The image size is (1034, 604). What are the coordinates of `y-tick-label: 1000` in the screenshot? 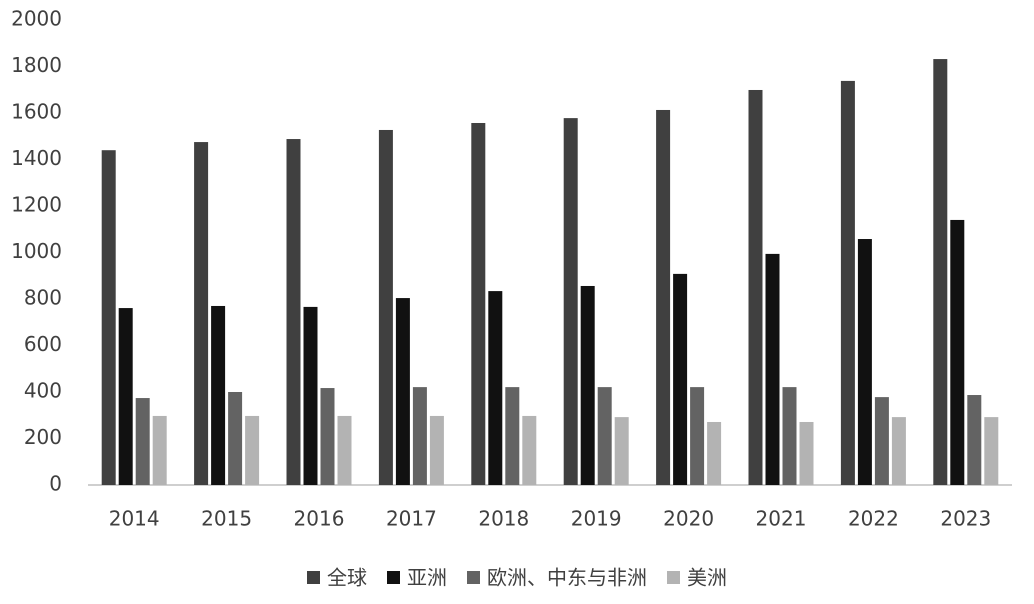 It's located at (36, 251).